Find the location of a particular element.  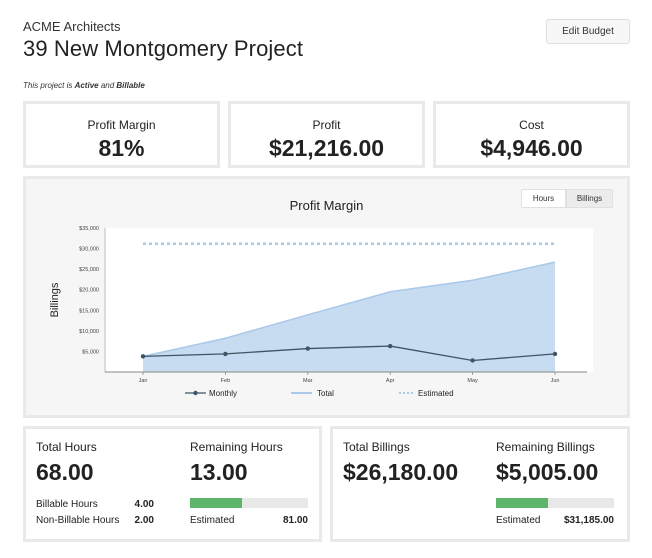

y-tick-label: $35,000 is located at coordinates (89, 229).